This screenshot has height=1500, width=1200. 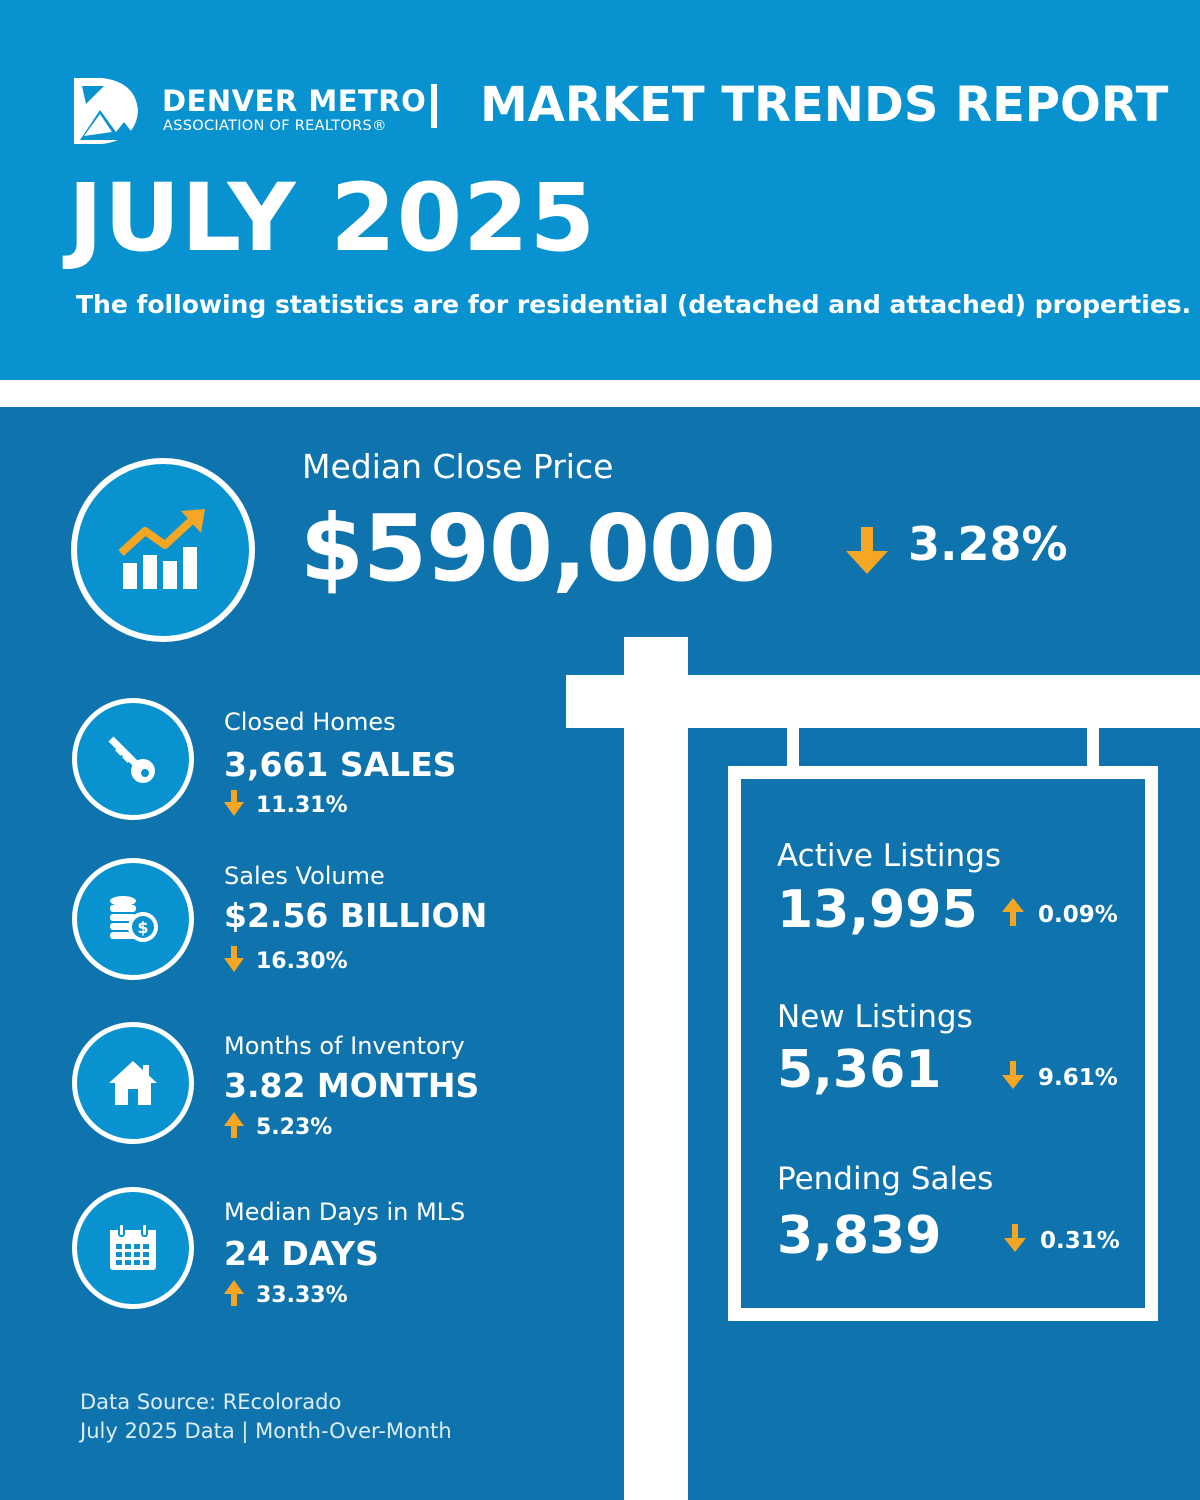 What do you see at coordinates (988, 544) in the screenshot?
I see `median-price-change: 3.28%` at bounding box center [988, 544].